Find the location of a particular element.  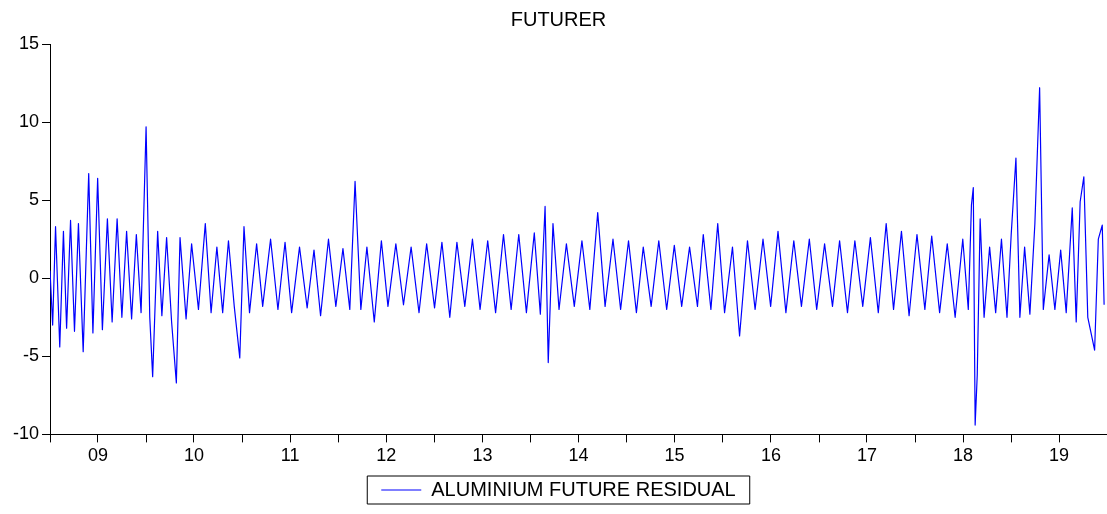

x-tick-label: 18 is located at coordinates (963, 455).